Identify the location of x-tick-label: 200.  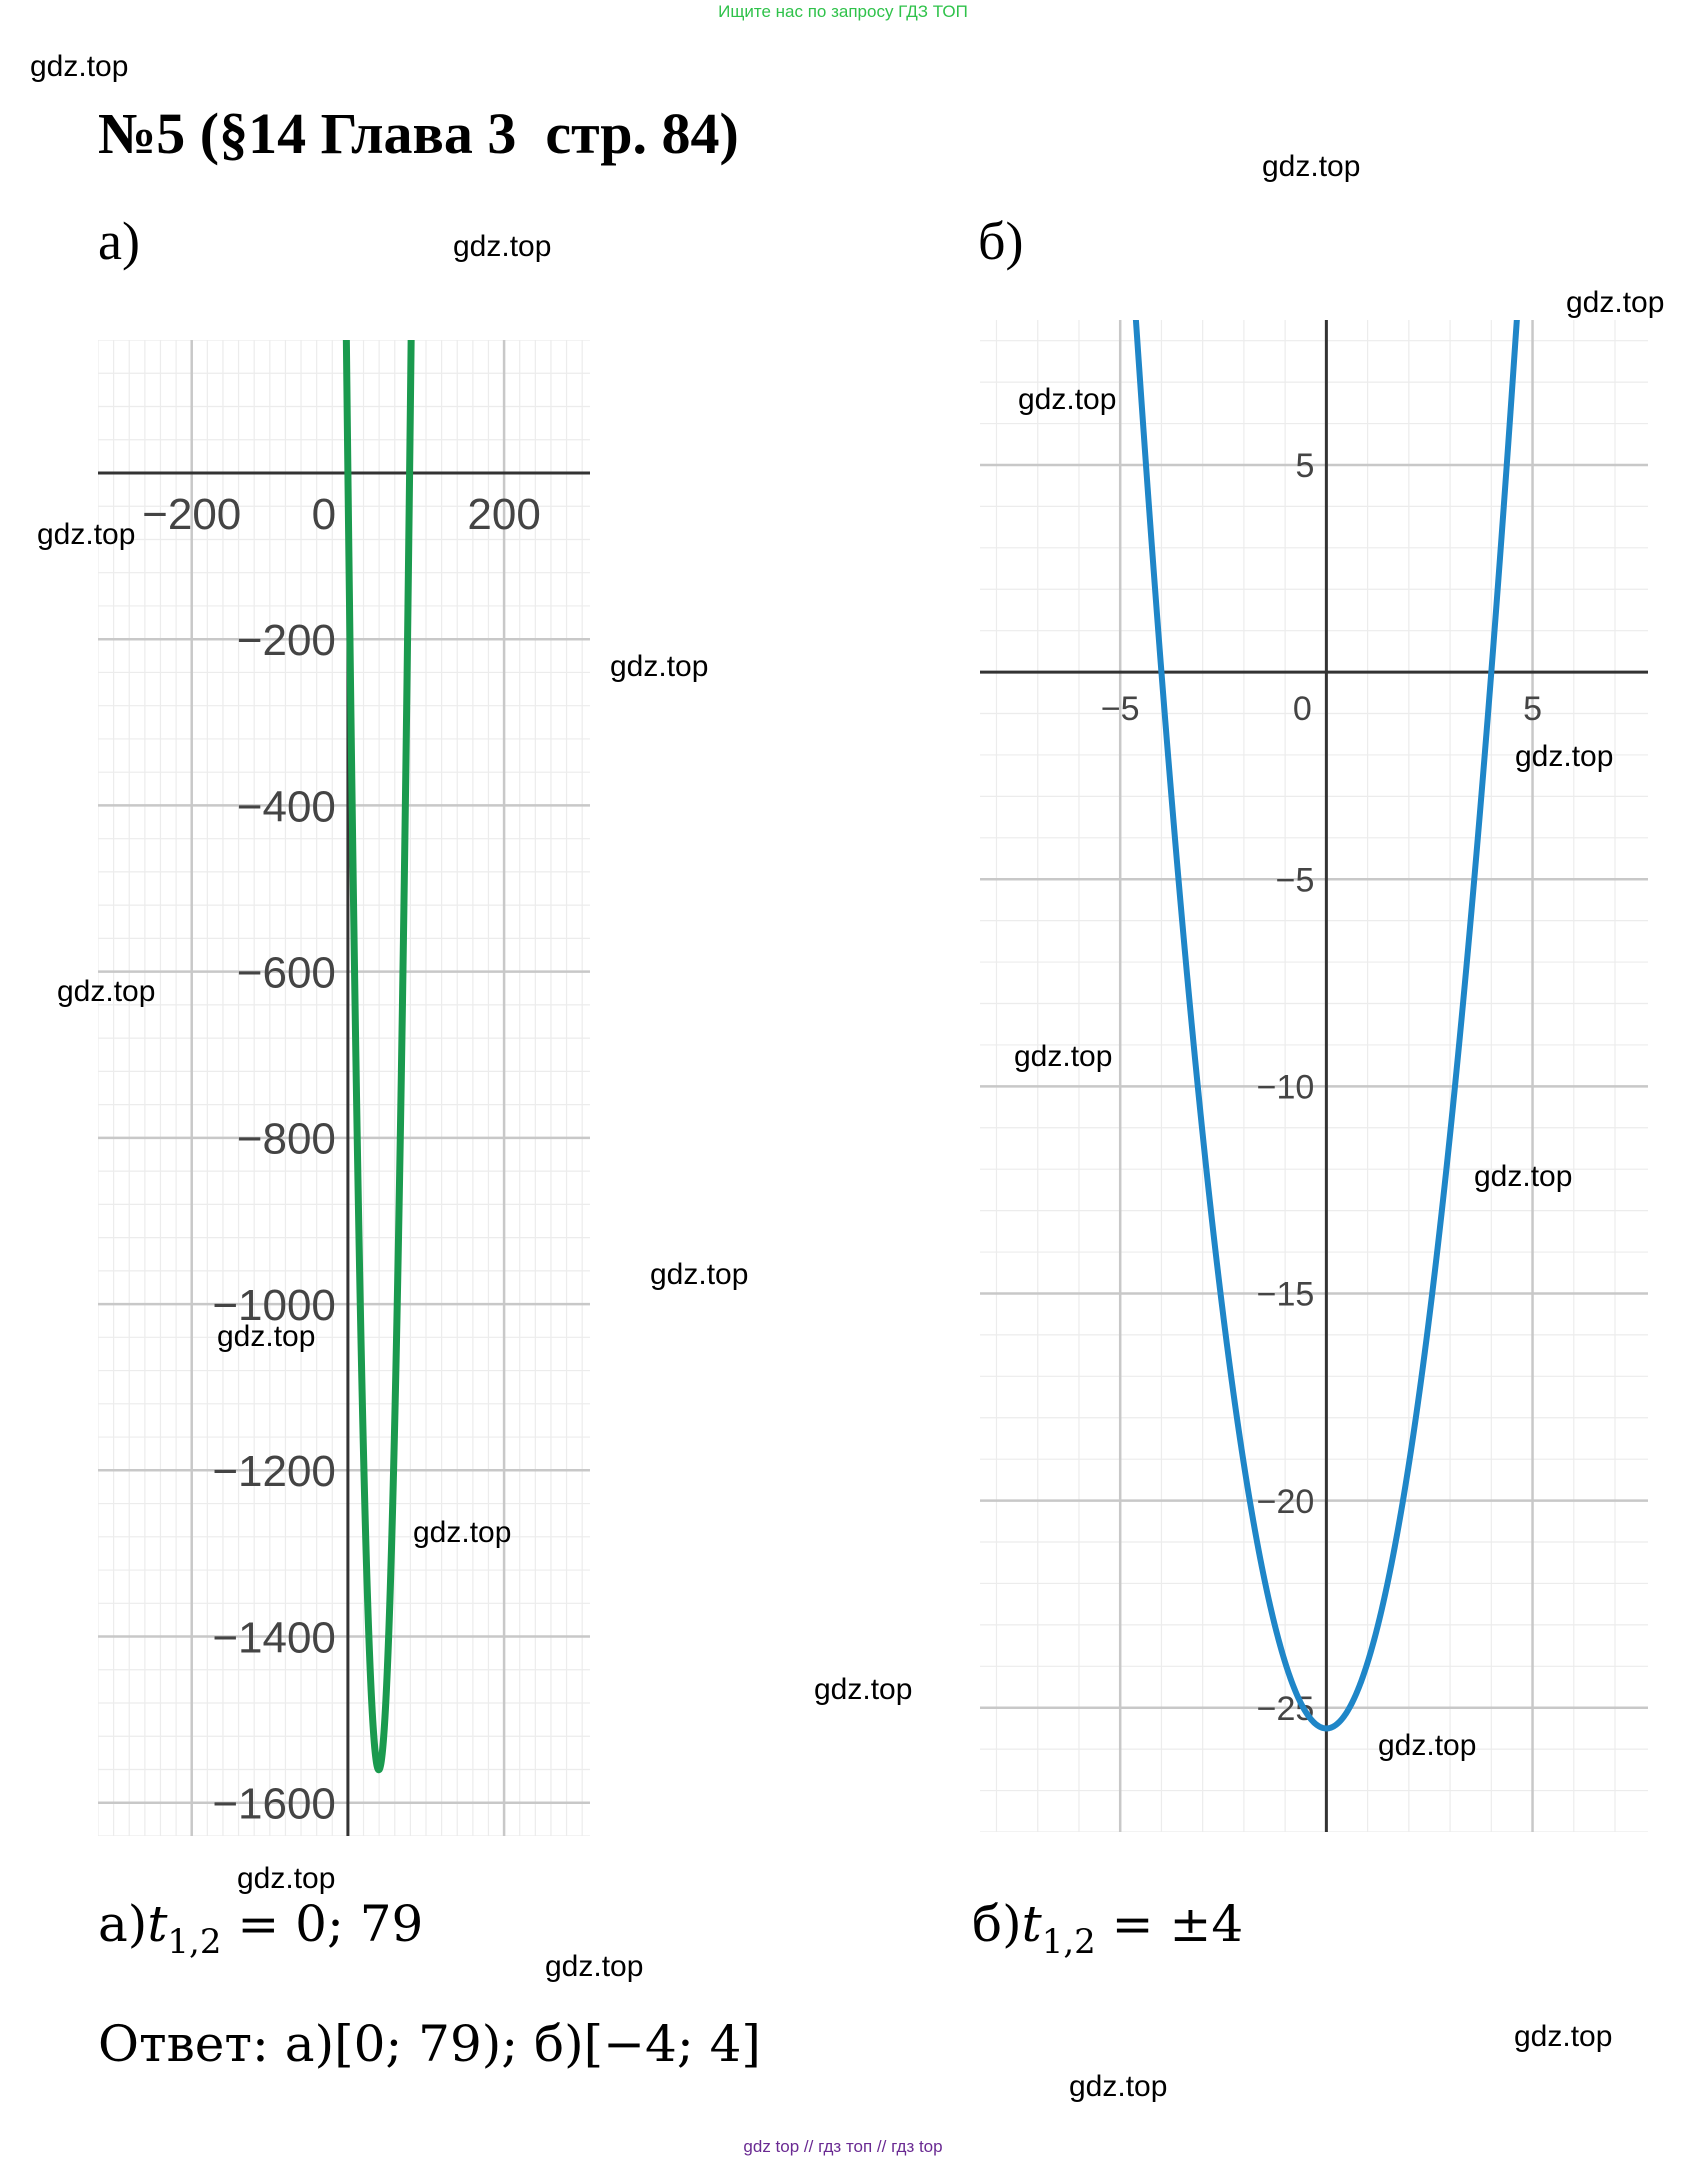
(503, 514).